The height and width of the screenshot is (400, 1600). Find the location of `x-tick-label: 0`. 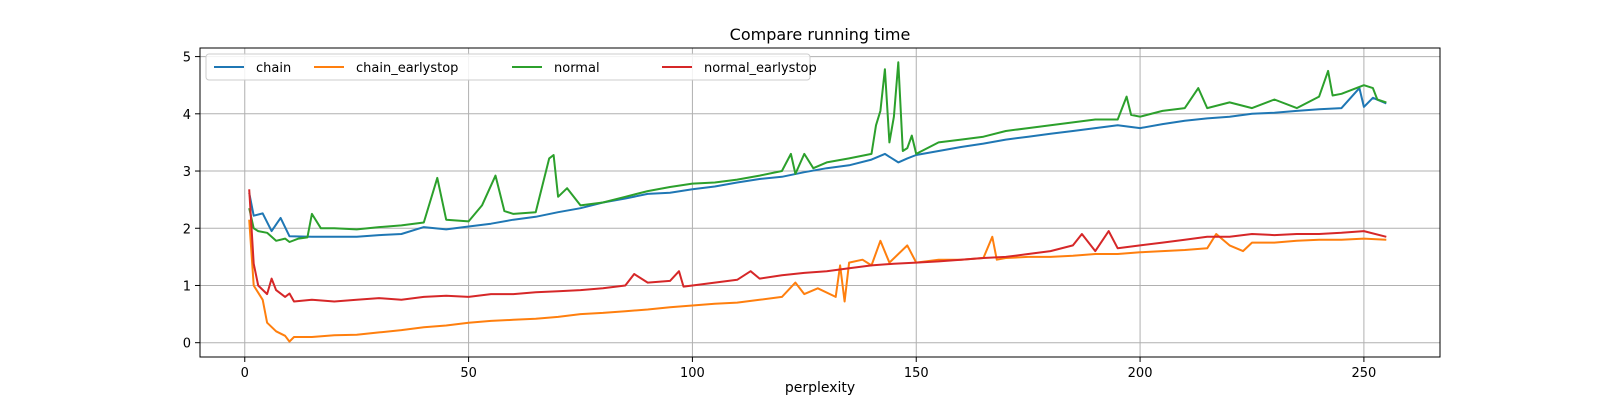

x-tick-label: 0 is located at coordinates (245, 373).